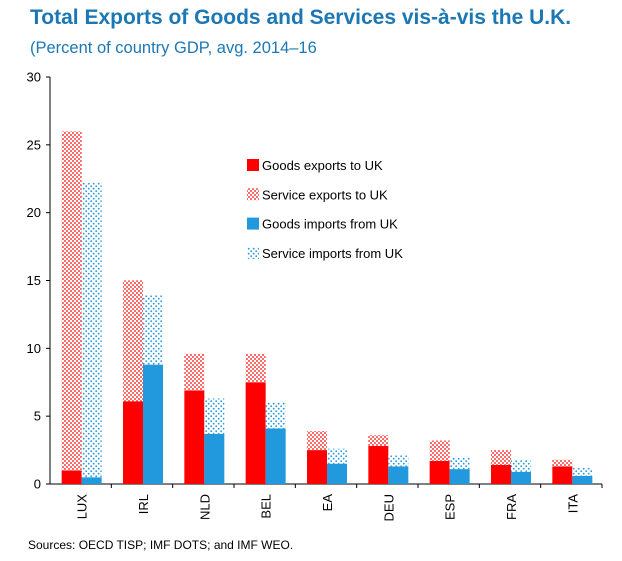  What do you see at coordinates (337, 473) in the screenshot?
I see `bar-ea-goods-imports-from-uk` at bounding box center [337, 473].